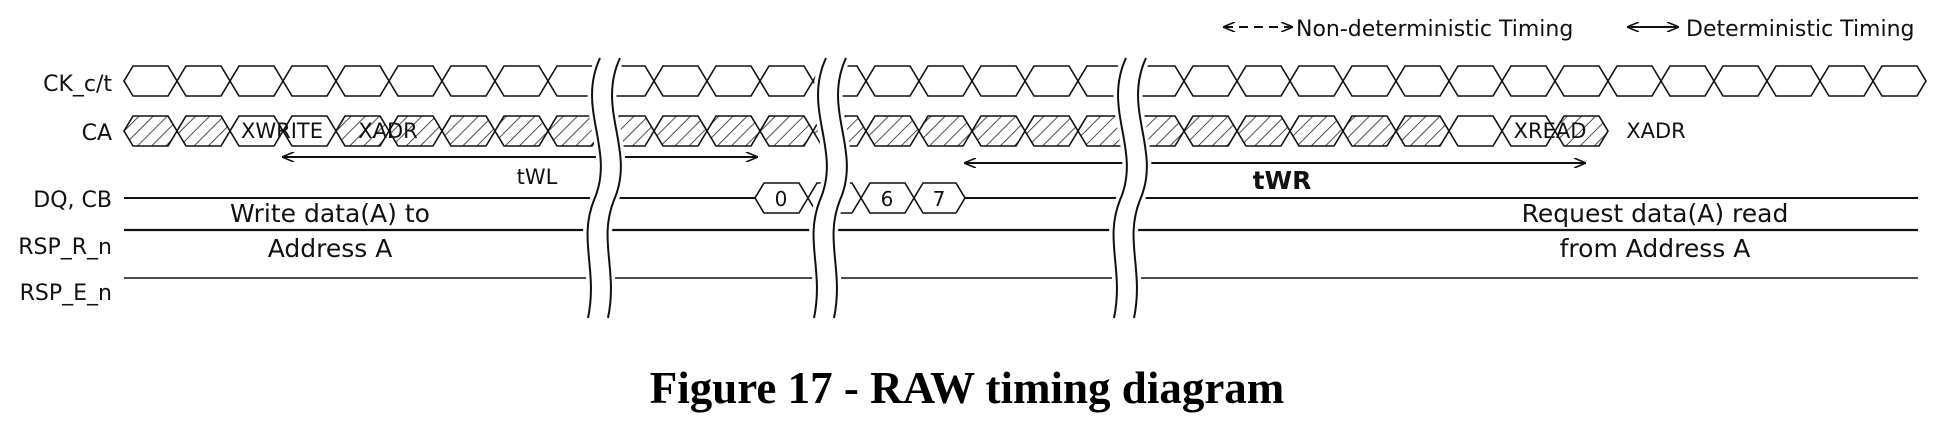 The height and width of the screenshot is (426, 1934). I want to click on twr-label: tWR, so click(1282, 180).